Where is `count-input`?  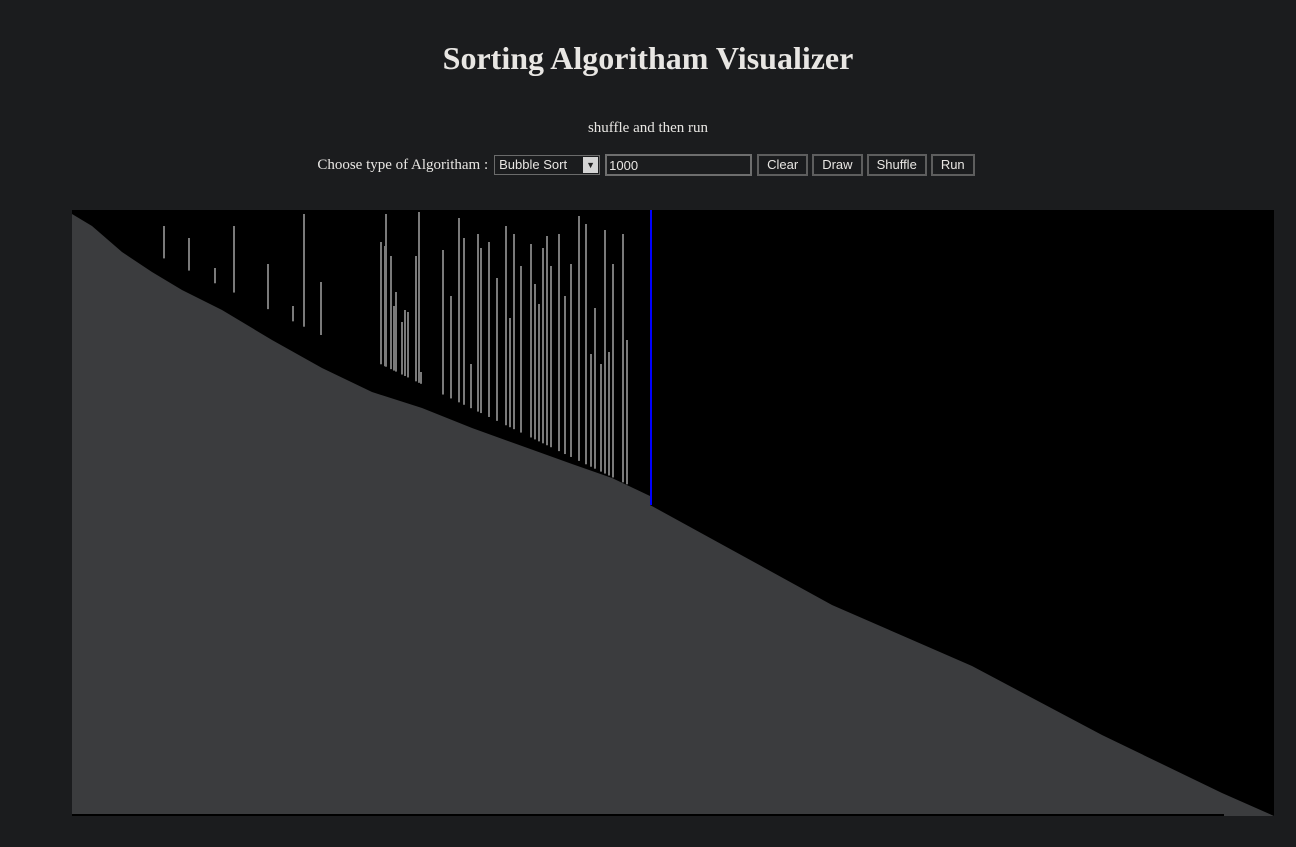 count-input is located at coordinates (679, 165).